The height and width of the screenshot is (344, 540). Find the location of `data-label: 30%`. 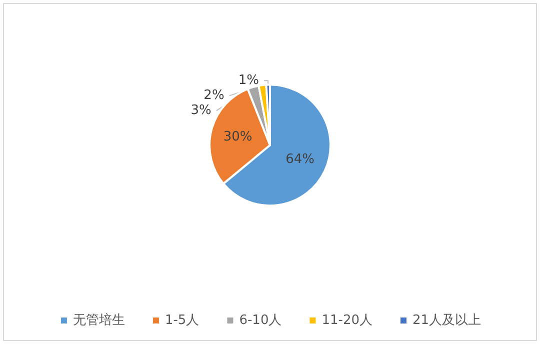

data-label: 30% is located at coordinates (237, 136).